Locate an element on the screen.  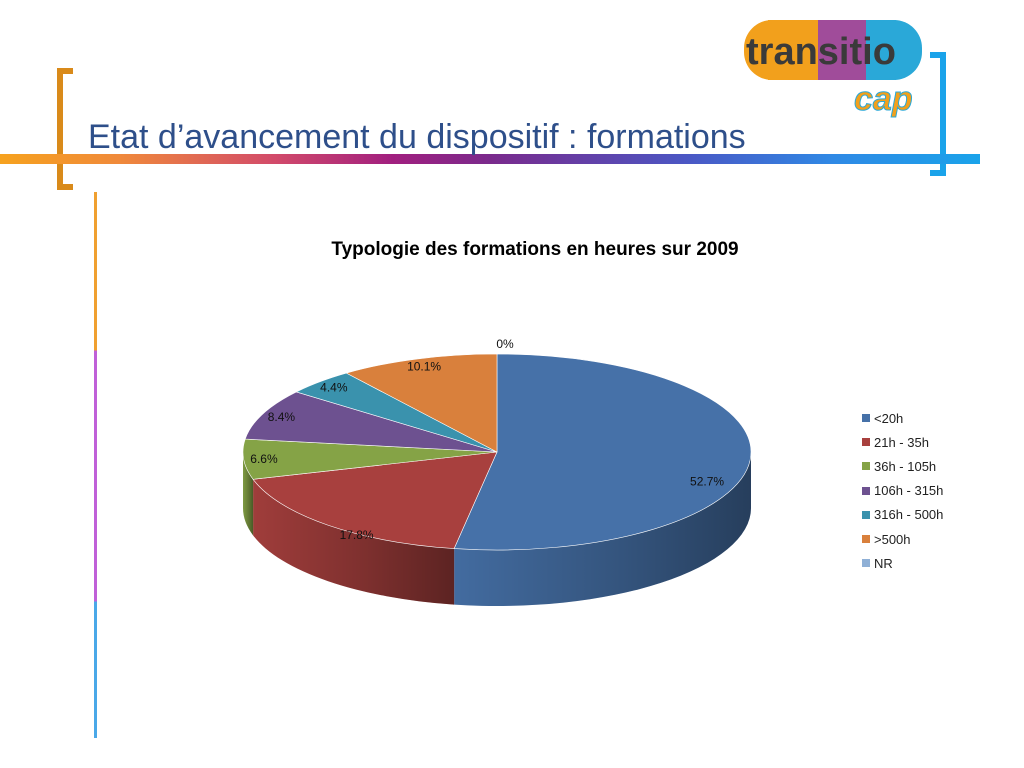
transitio-cap-logo: transitio cap is located at coordinates (833, 69).